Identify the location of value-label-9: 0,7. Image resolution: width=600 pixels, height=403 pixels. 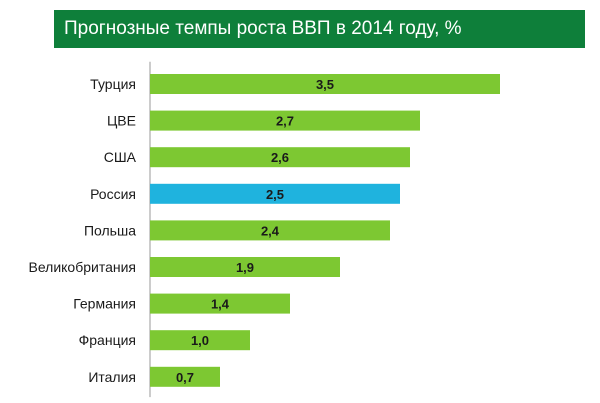
(185, 377).